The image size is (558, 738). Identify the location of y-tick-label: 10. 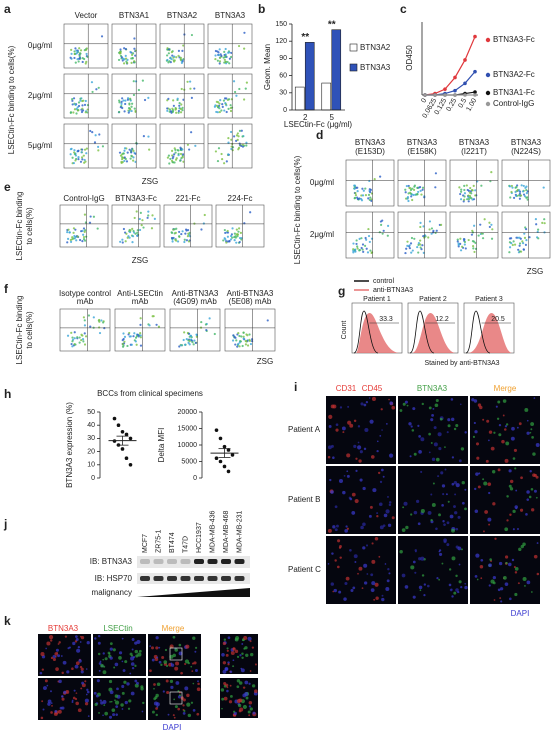
(91, 465).